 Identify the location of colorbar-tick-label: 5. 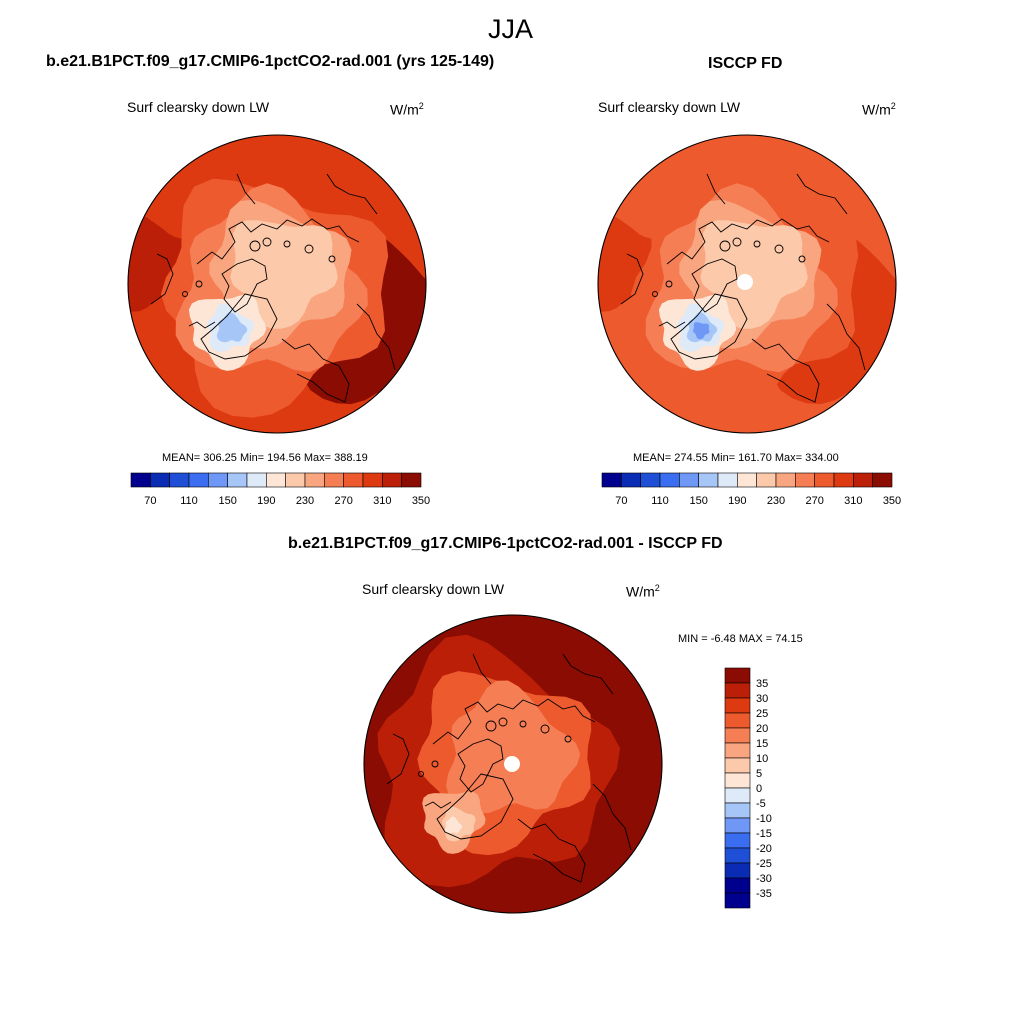
(759, 774).